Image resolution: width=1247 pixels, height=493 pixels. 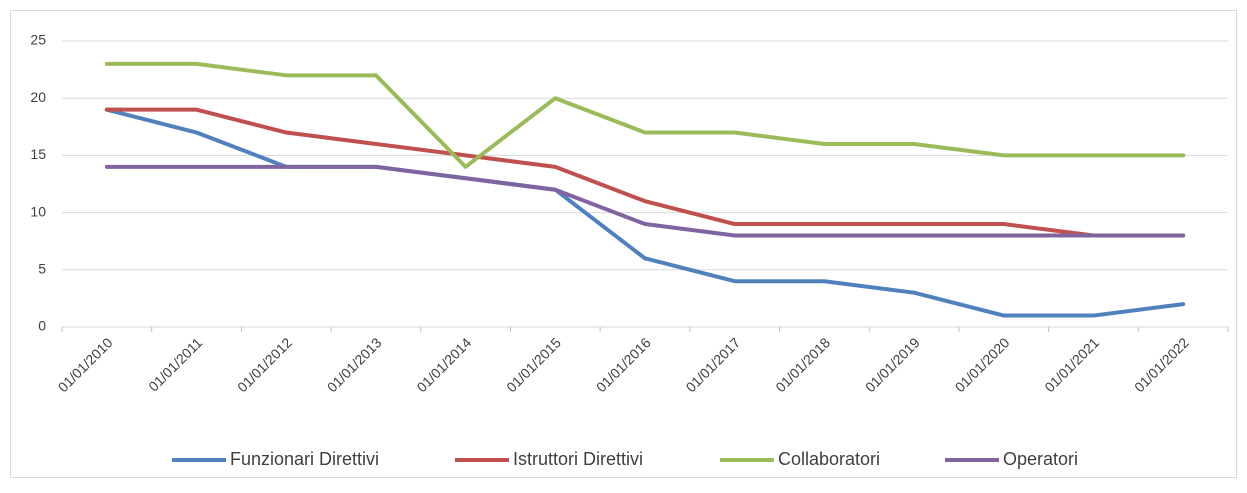 I want to click on legend-label: Funzionari Direttivi, so click(x=304, y=459).